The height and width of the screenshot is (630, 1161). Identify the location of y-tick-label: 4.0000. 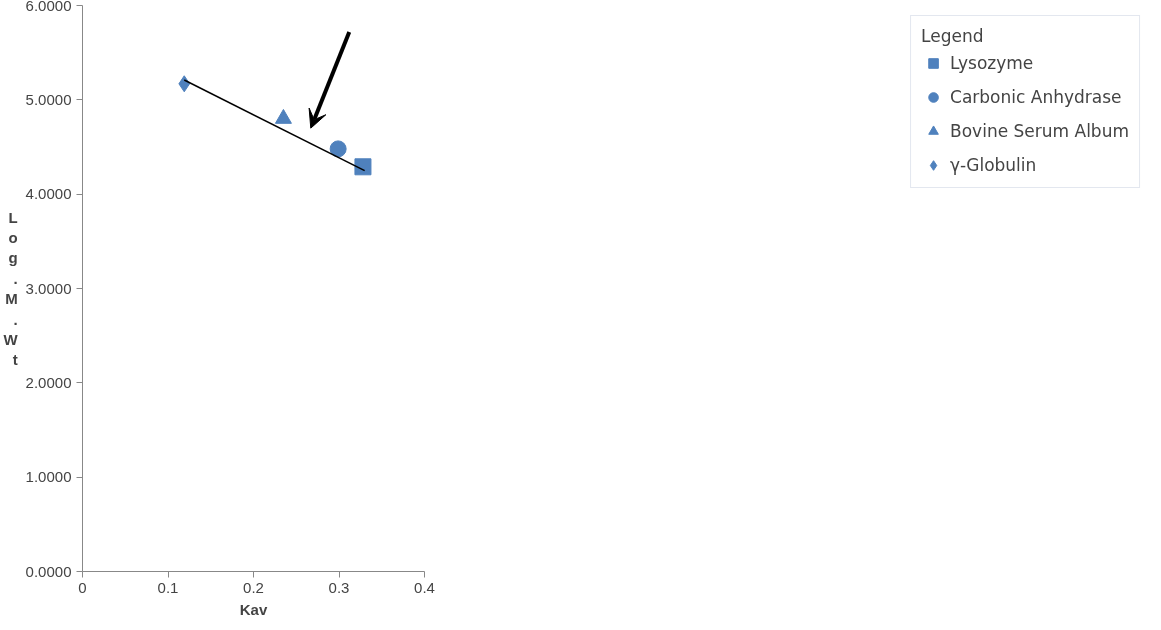
(48, 194).